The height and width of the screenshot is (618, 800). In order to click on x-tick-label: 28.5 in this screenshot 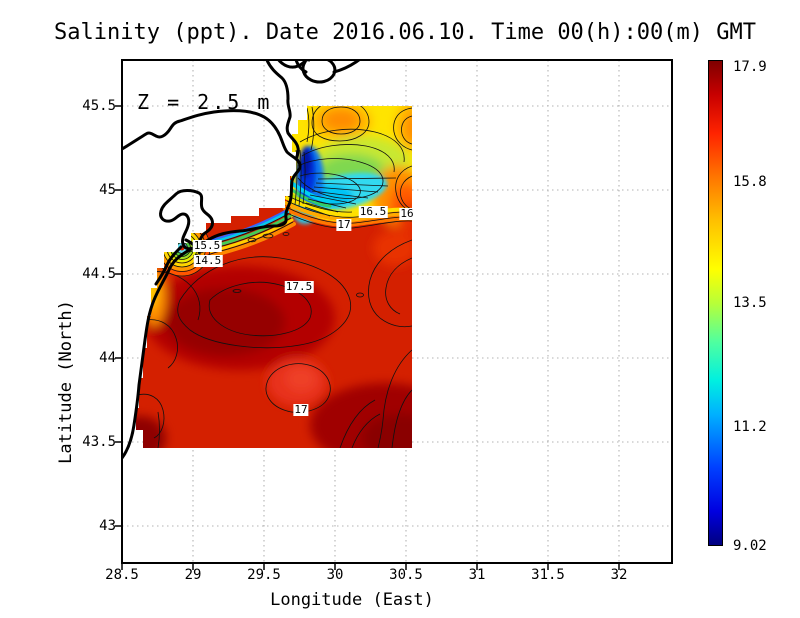, I will do `click(122, 575)`.